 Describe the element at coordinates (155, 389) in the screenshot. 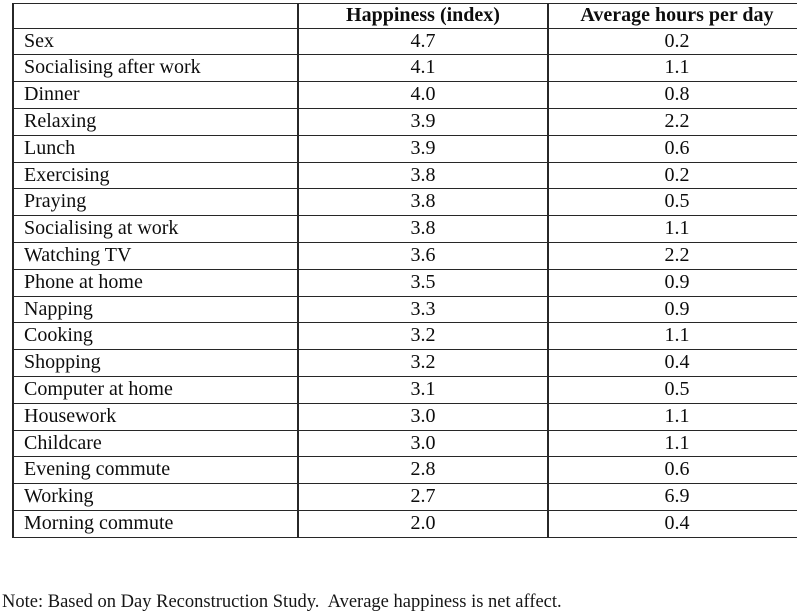

I see `activity-cell: Computer at home` at that location.